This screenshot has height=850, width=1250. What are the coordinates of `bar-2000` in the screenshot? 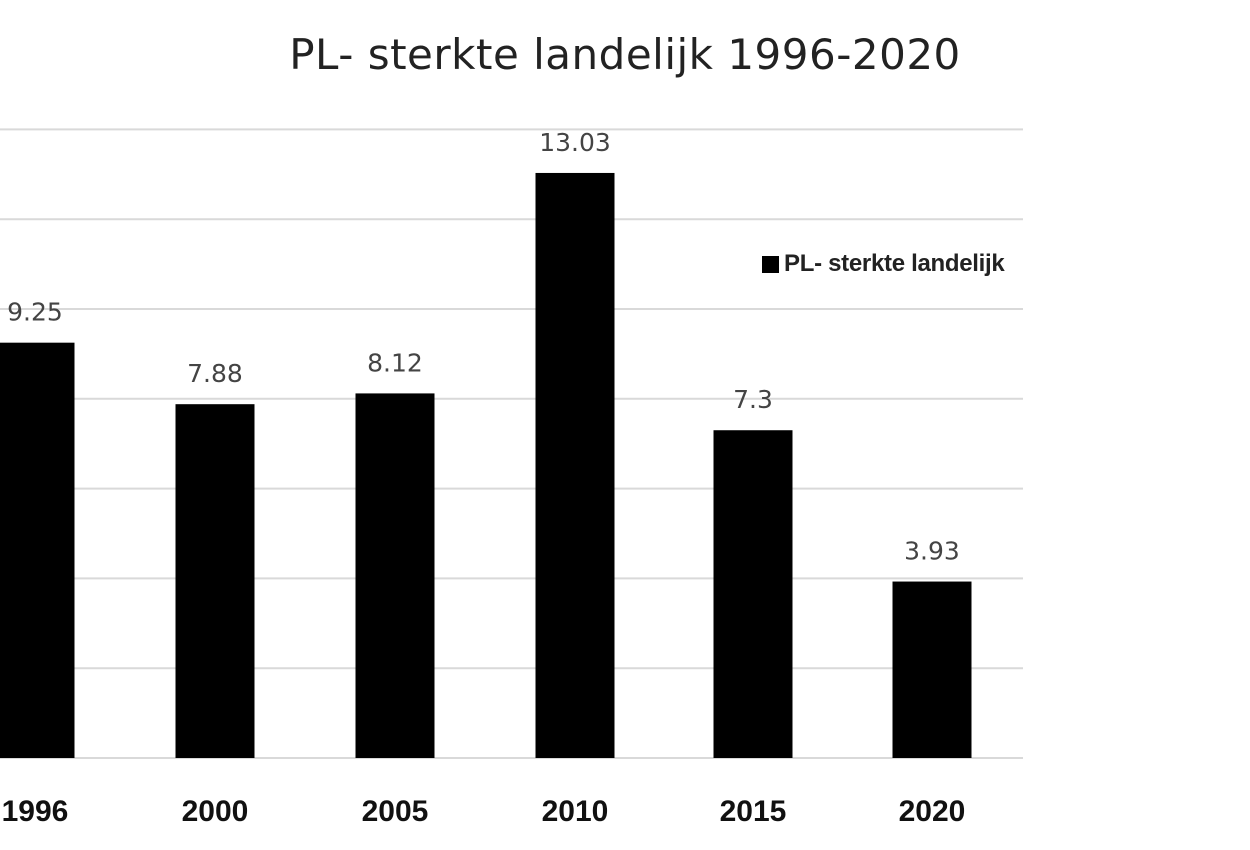 It's located at (215, 581).